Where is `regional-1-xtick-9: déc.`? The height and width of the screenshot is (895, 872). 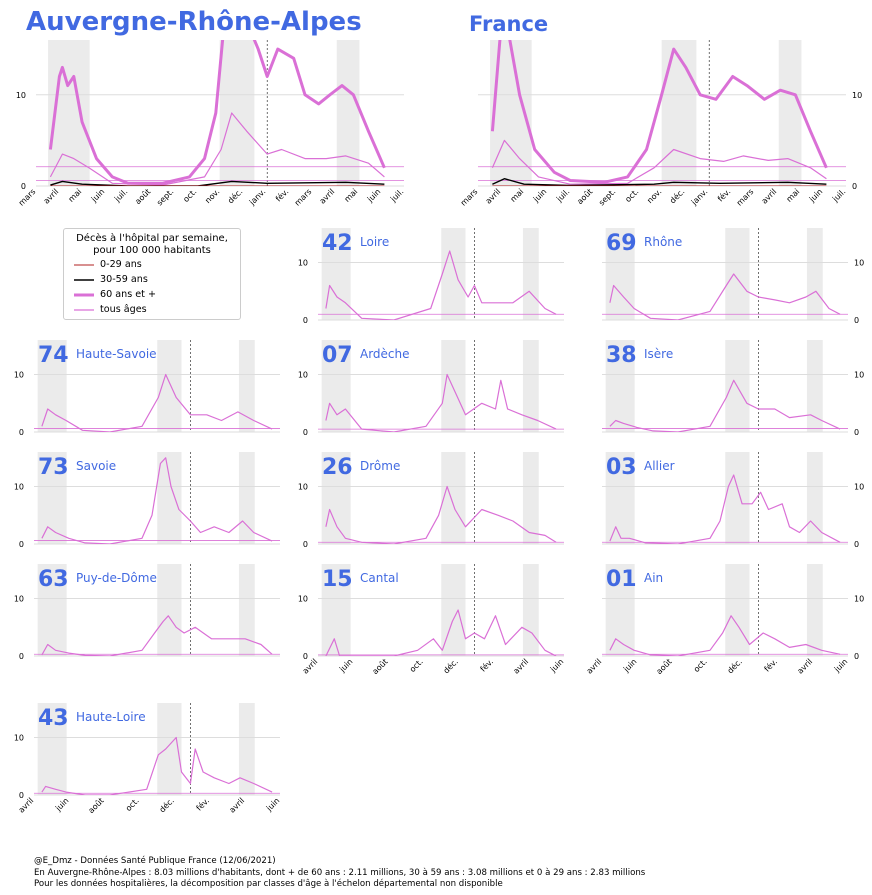
regional-1-xtick-9: déc. is located at coordinates (676, 195).